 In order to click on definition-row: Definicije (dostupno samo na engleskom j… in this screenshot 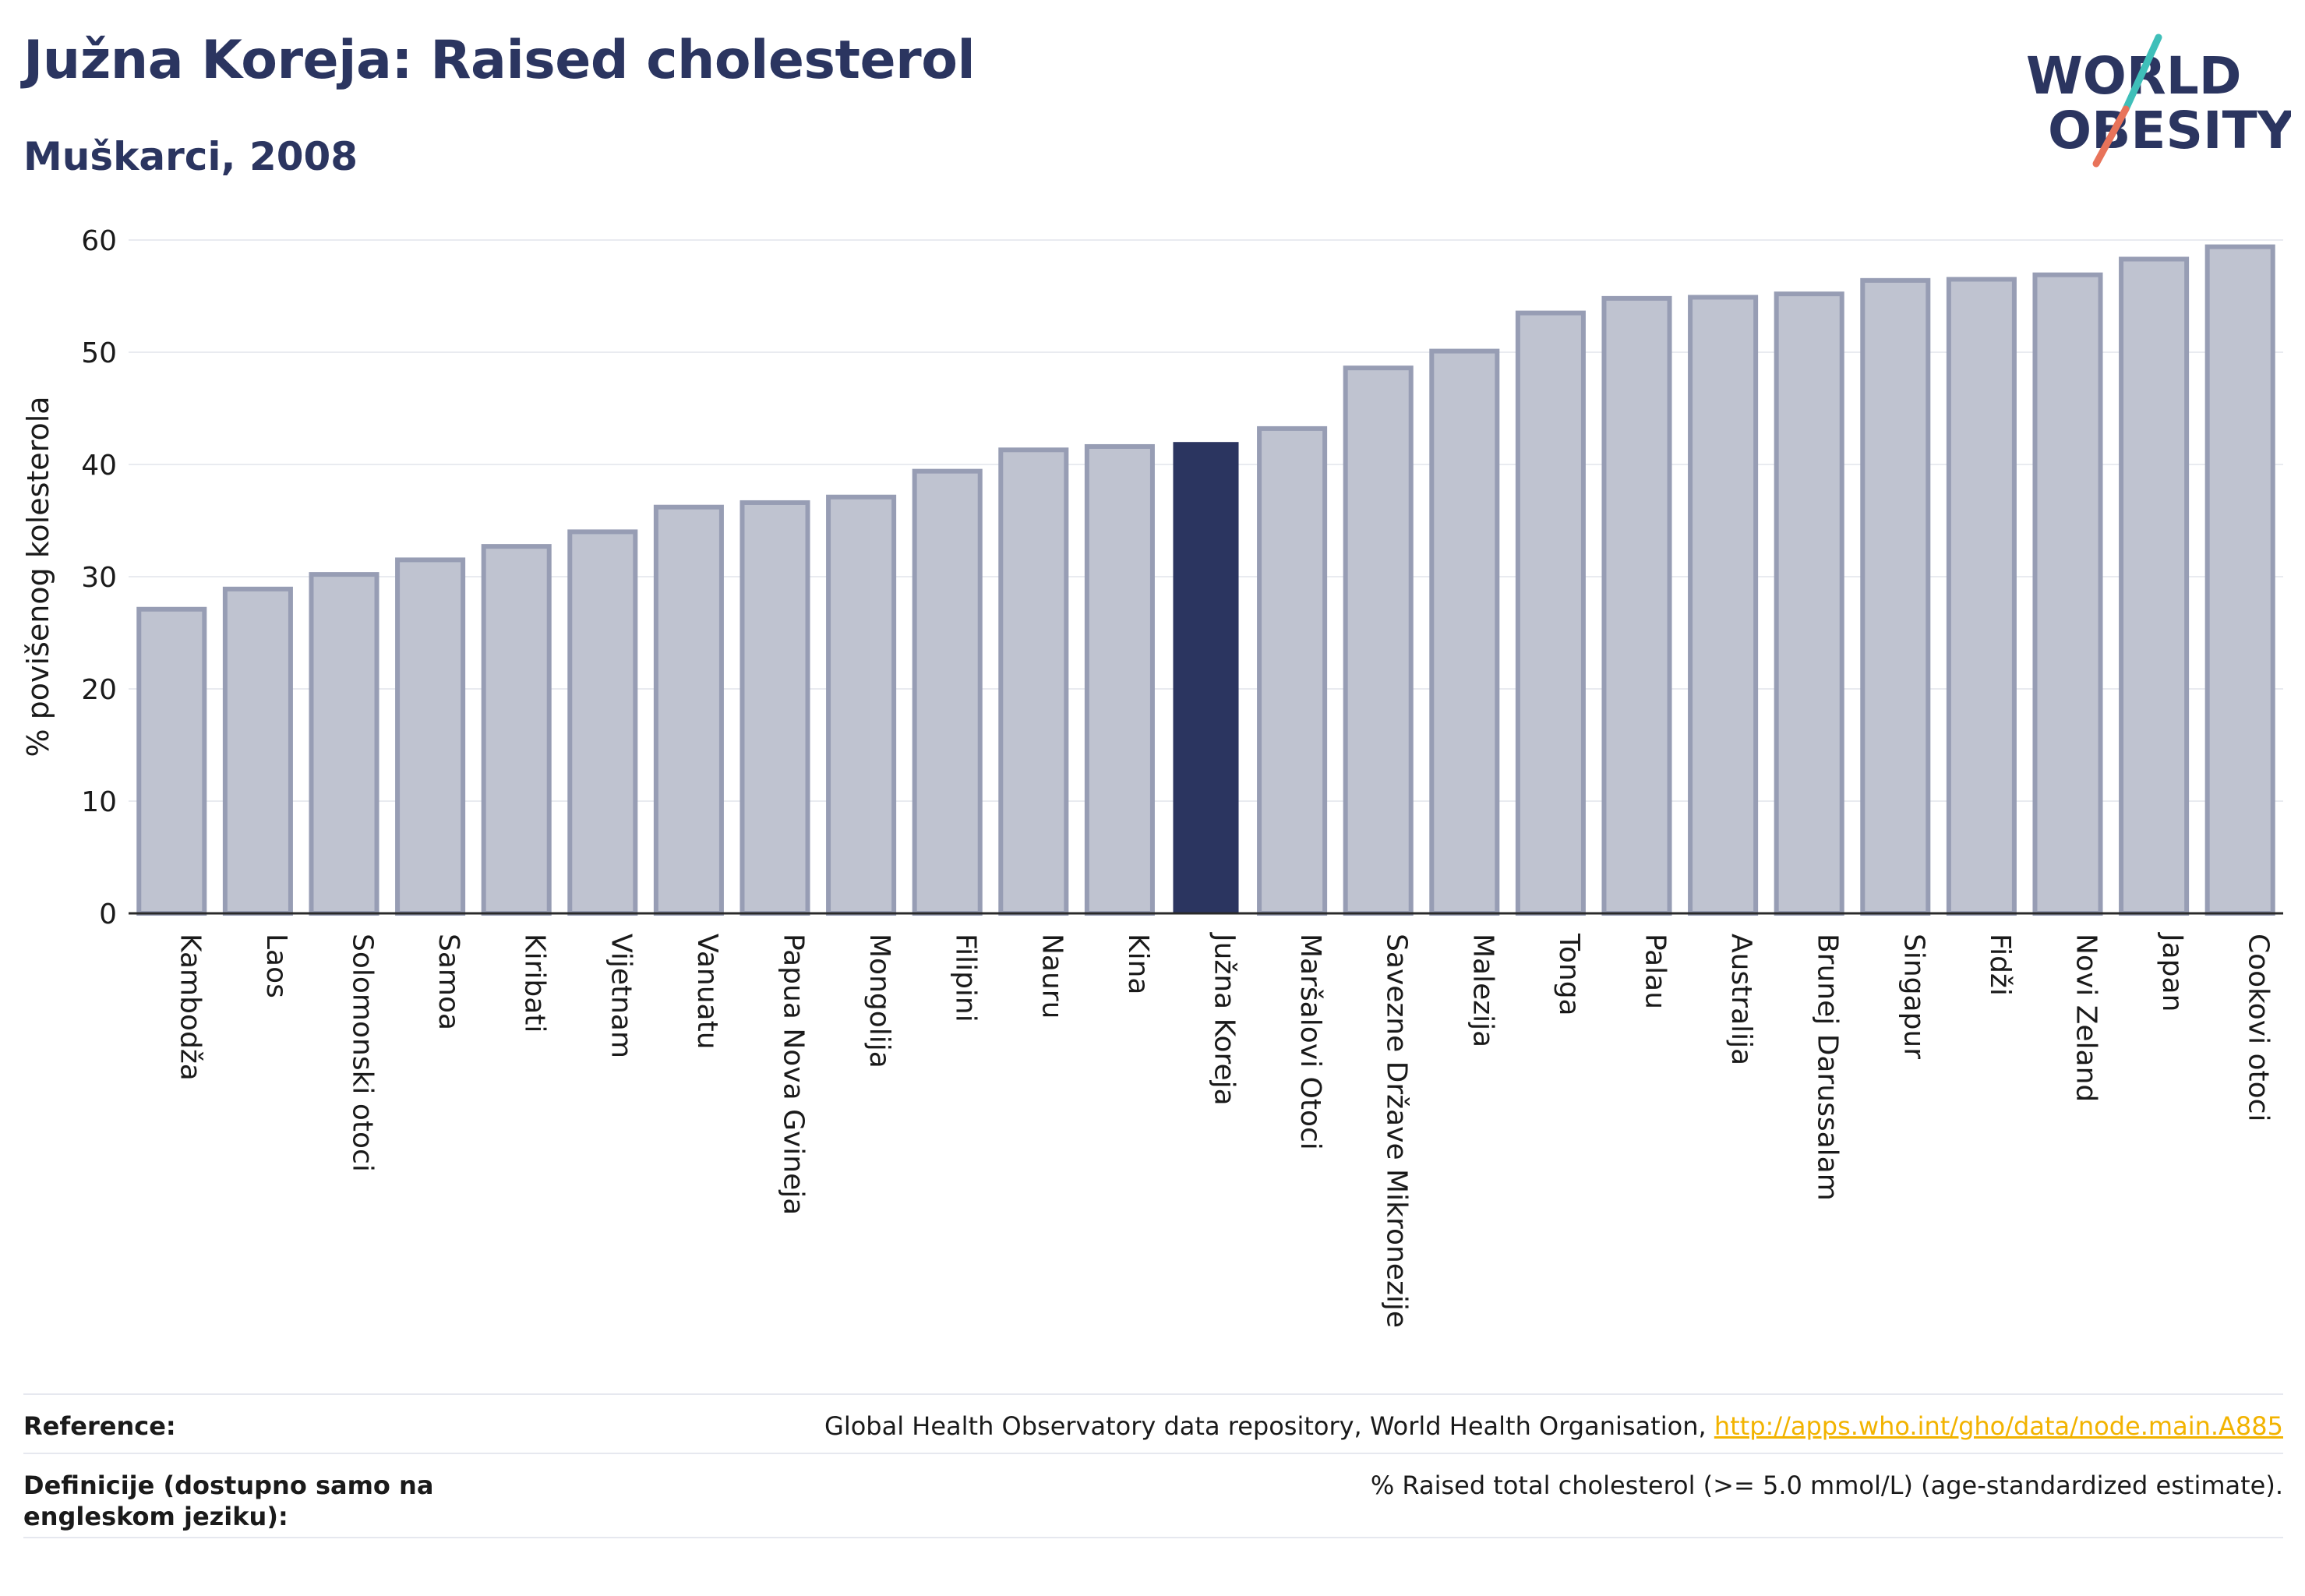, I will do `click(1153, 1495)`.